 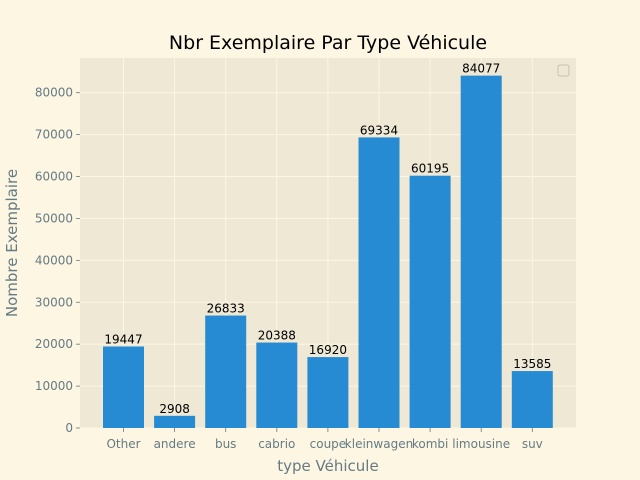 I want to click on y-tick-label: 80000, so click(x=54, y=93).